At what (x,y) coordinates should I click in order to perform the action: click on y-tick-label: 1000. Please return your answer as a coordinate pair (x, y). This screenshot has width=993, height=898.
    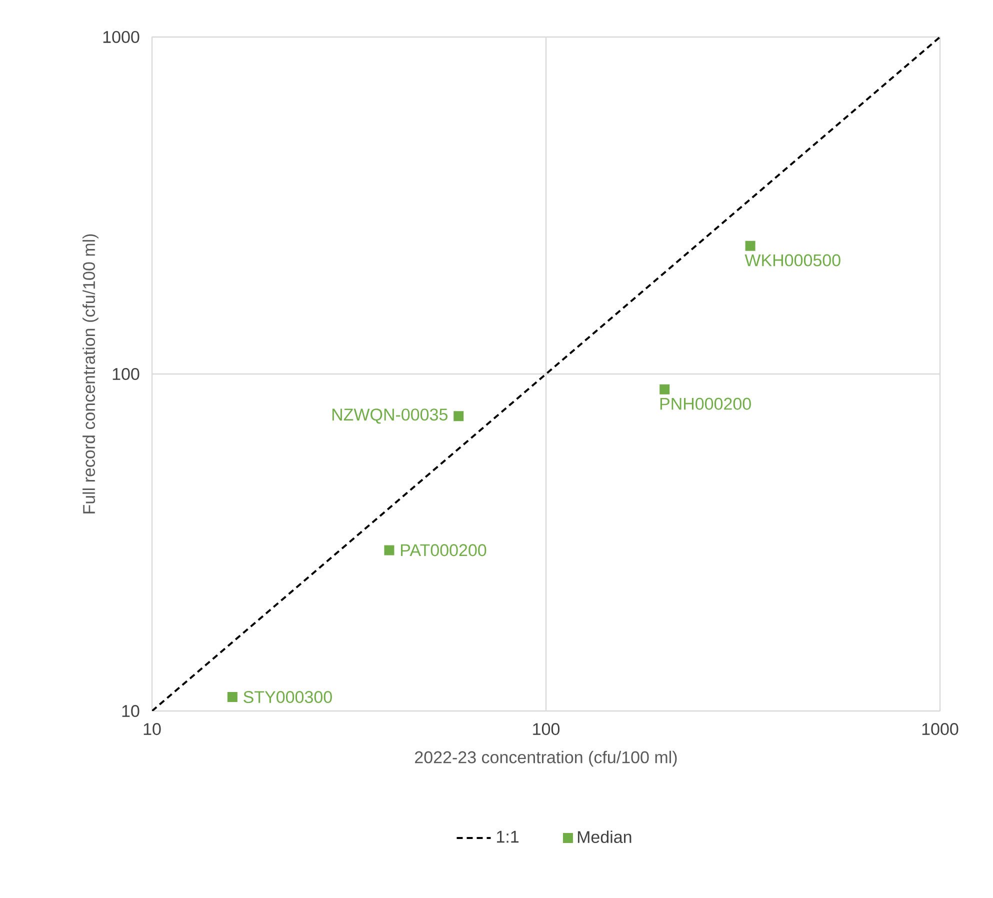
    Looking at the image, I should click on (121, 36).